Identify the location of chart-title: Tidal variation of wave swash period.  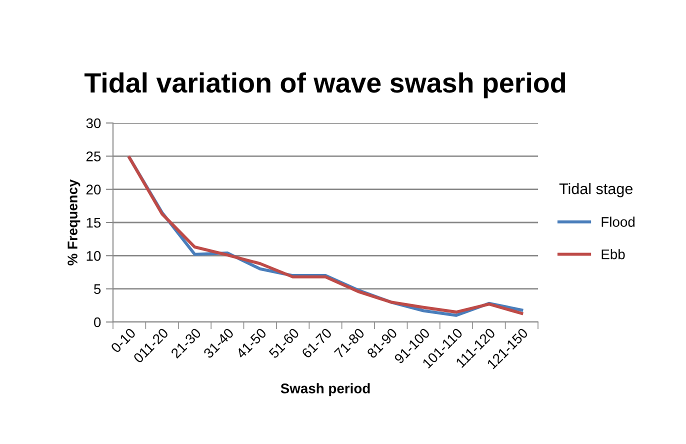
(325, 85).